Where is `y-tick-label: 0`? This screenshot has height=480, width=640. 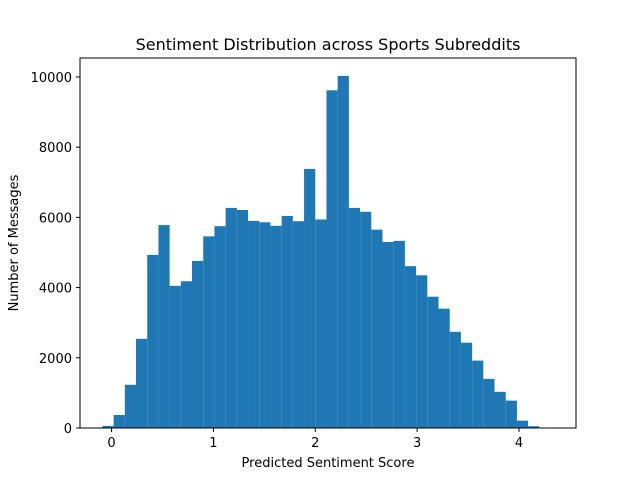
y-tick-label: 0 is located at coordinates (68, 429).